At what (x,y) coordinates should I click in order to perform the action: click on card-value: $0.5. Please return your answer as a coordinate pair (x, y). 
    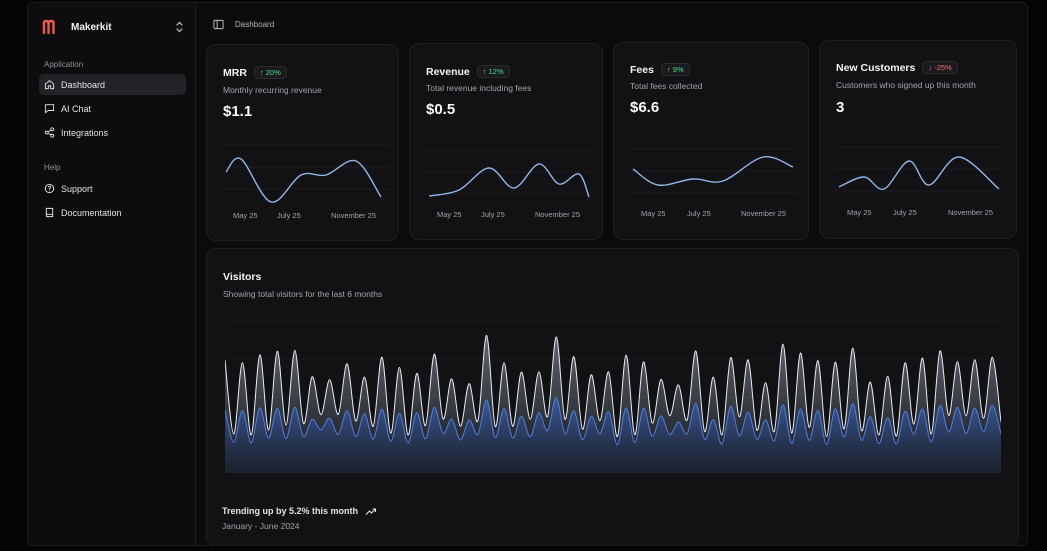
    Looking at the image, I should click on (441, 109).